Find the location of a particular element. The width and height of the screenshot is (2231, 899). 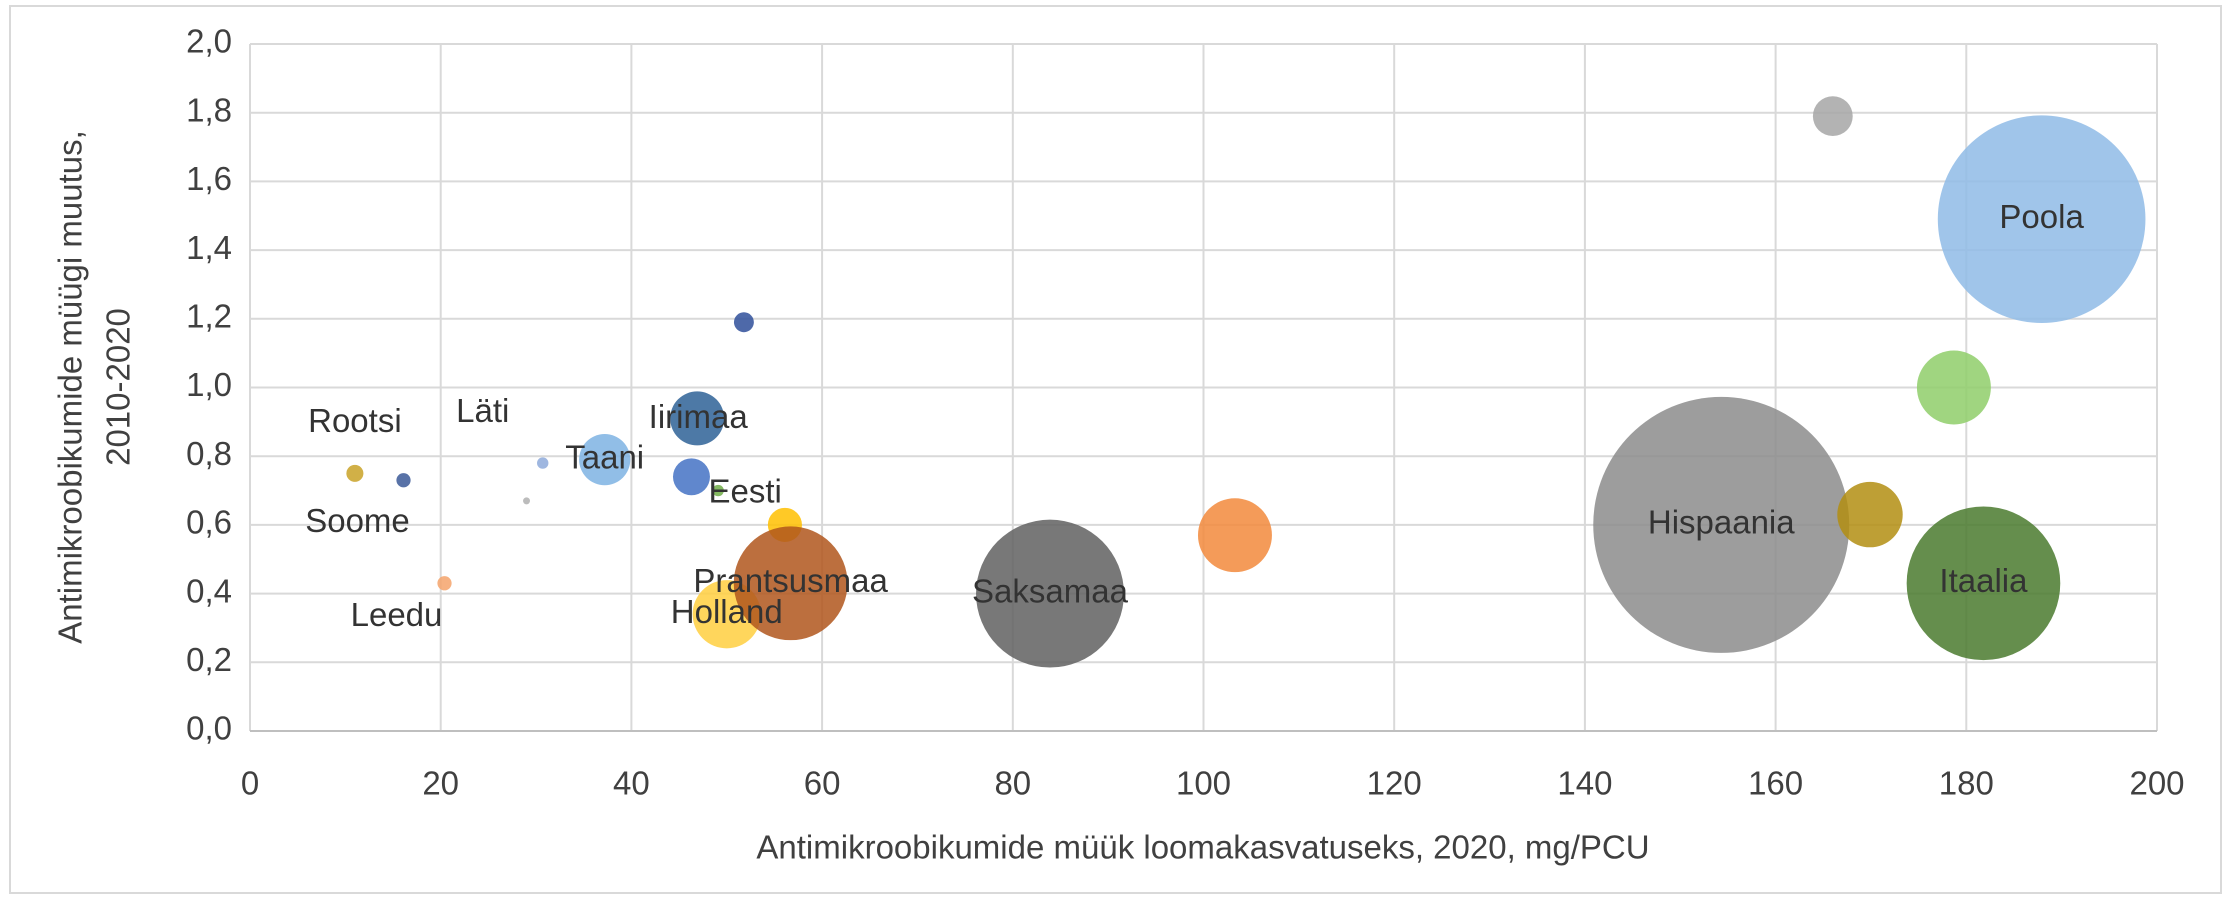

data-label: Rootsi is located at coordinates (355, 420).